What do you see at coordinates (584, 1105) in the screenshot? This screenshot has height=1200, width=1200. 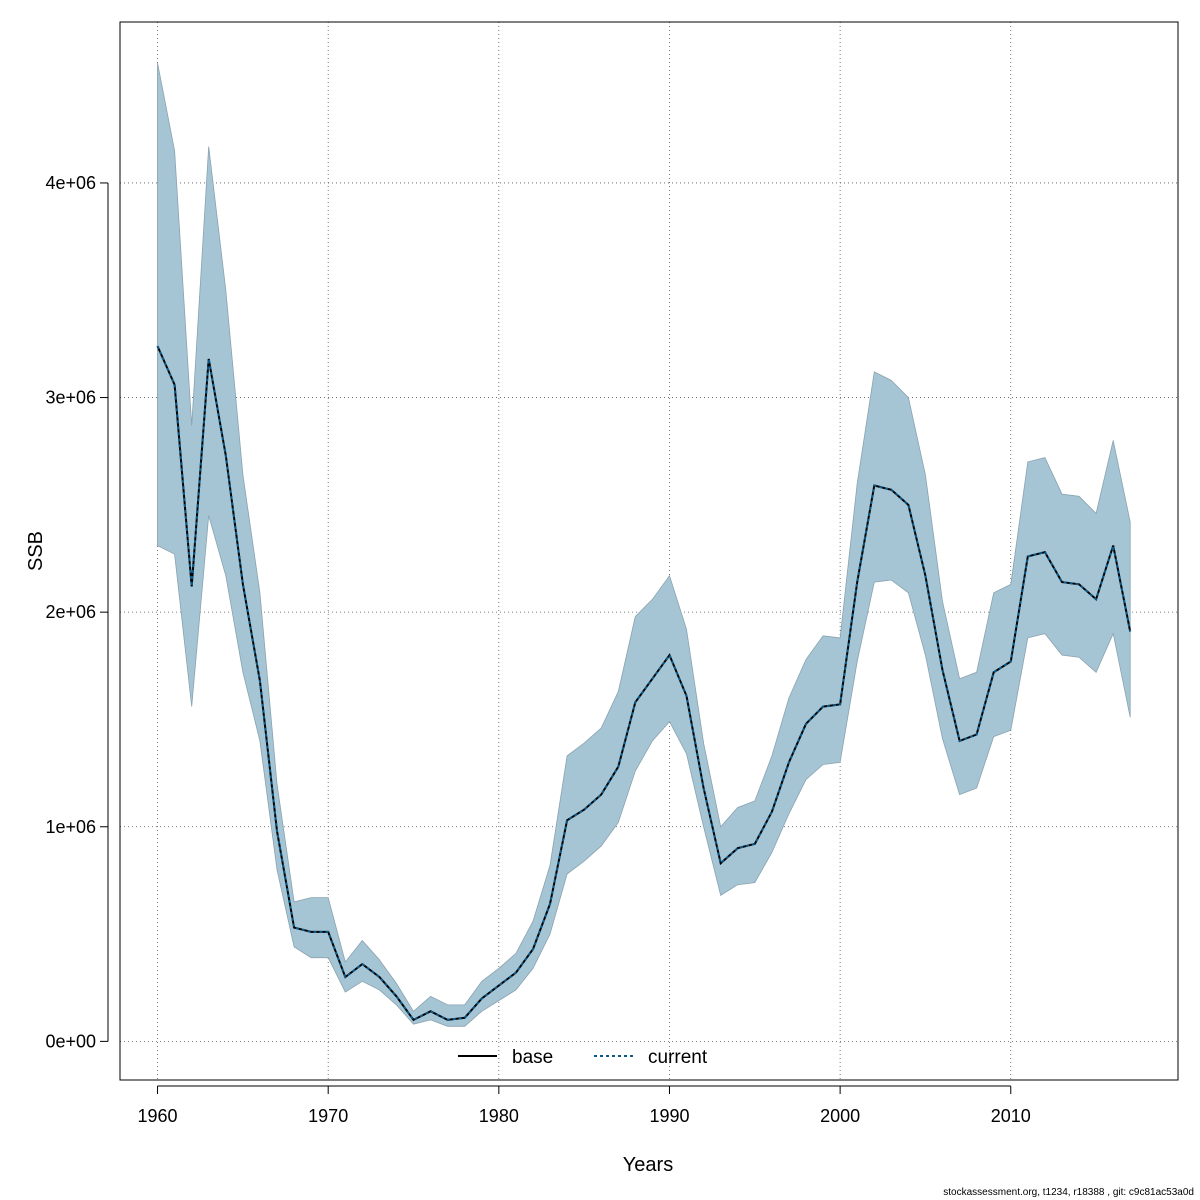 I see `x-axis: 1960 1970 1980 1990 2000 2010` at bounding box center [584, 1105].